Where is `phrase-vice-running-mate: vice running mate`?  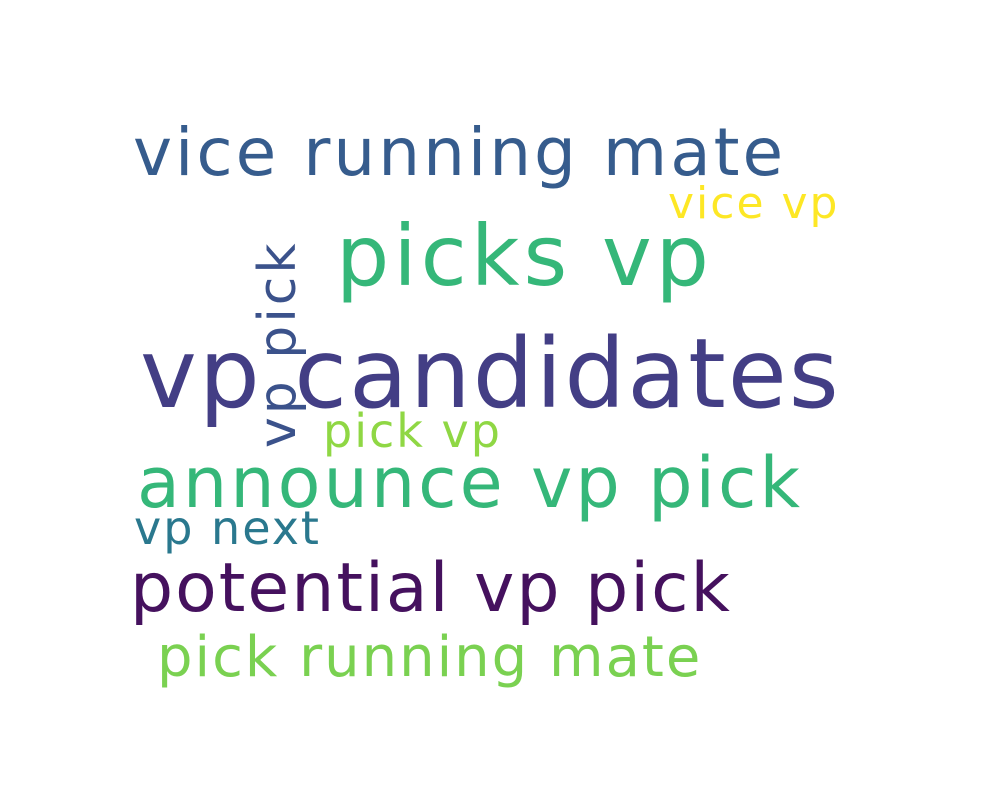
phrase-vice-running-mate: vice running mate is located at coordinates (460, 152).